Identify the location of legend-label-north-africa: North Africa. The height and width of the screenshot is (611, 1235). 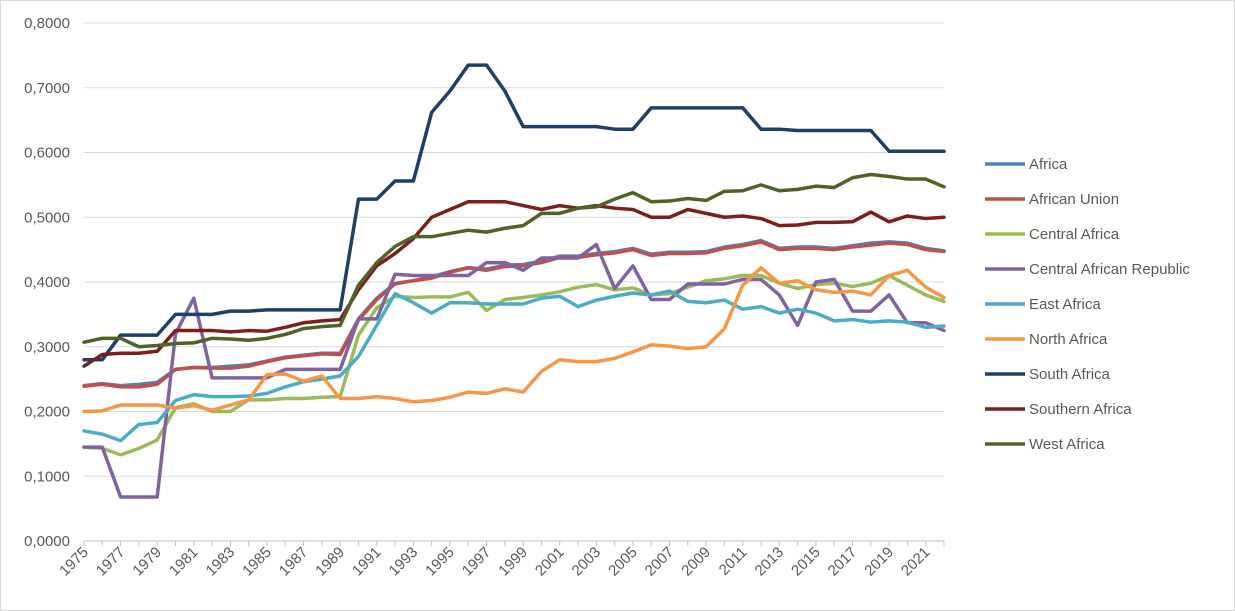
(1068, 339).